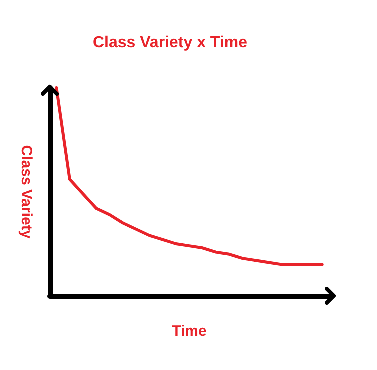  I want to click on chart-title: Class Variety x Time, so click(170, 43).